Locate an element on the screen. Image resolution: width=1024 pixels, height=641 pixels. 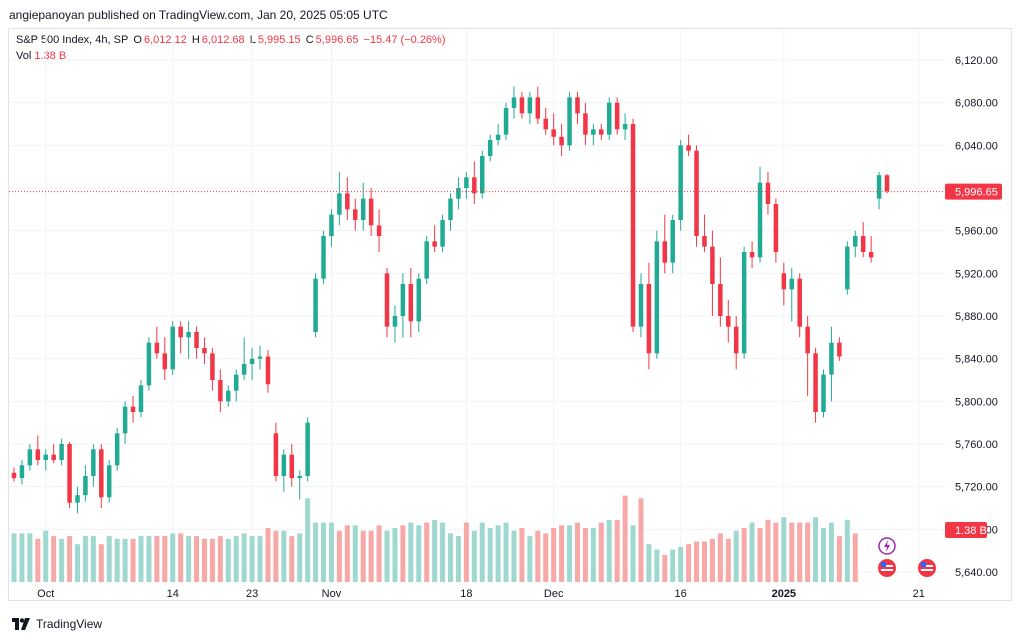
tradingview-logo: TradingView is located at coordinates (57, 624).